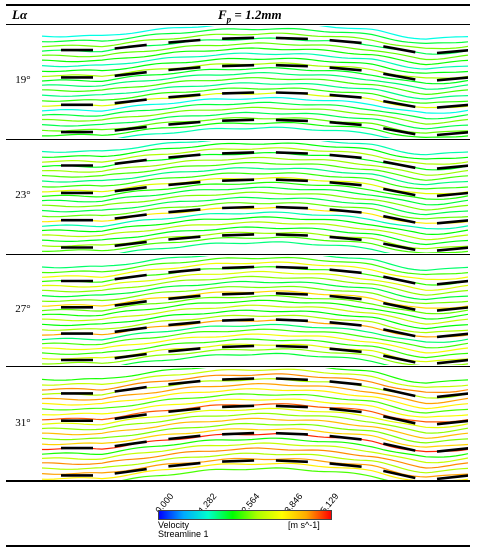  I want to click on header-rule, so click(238, 24).